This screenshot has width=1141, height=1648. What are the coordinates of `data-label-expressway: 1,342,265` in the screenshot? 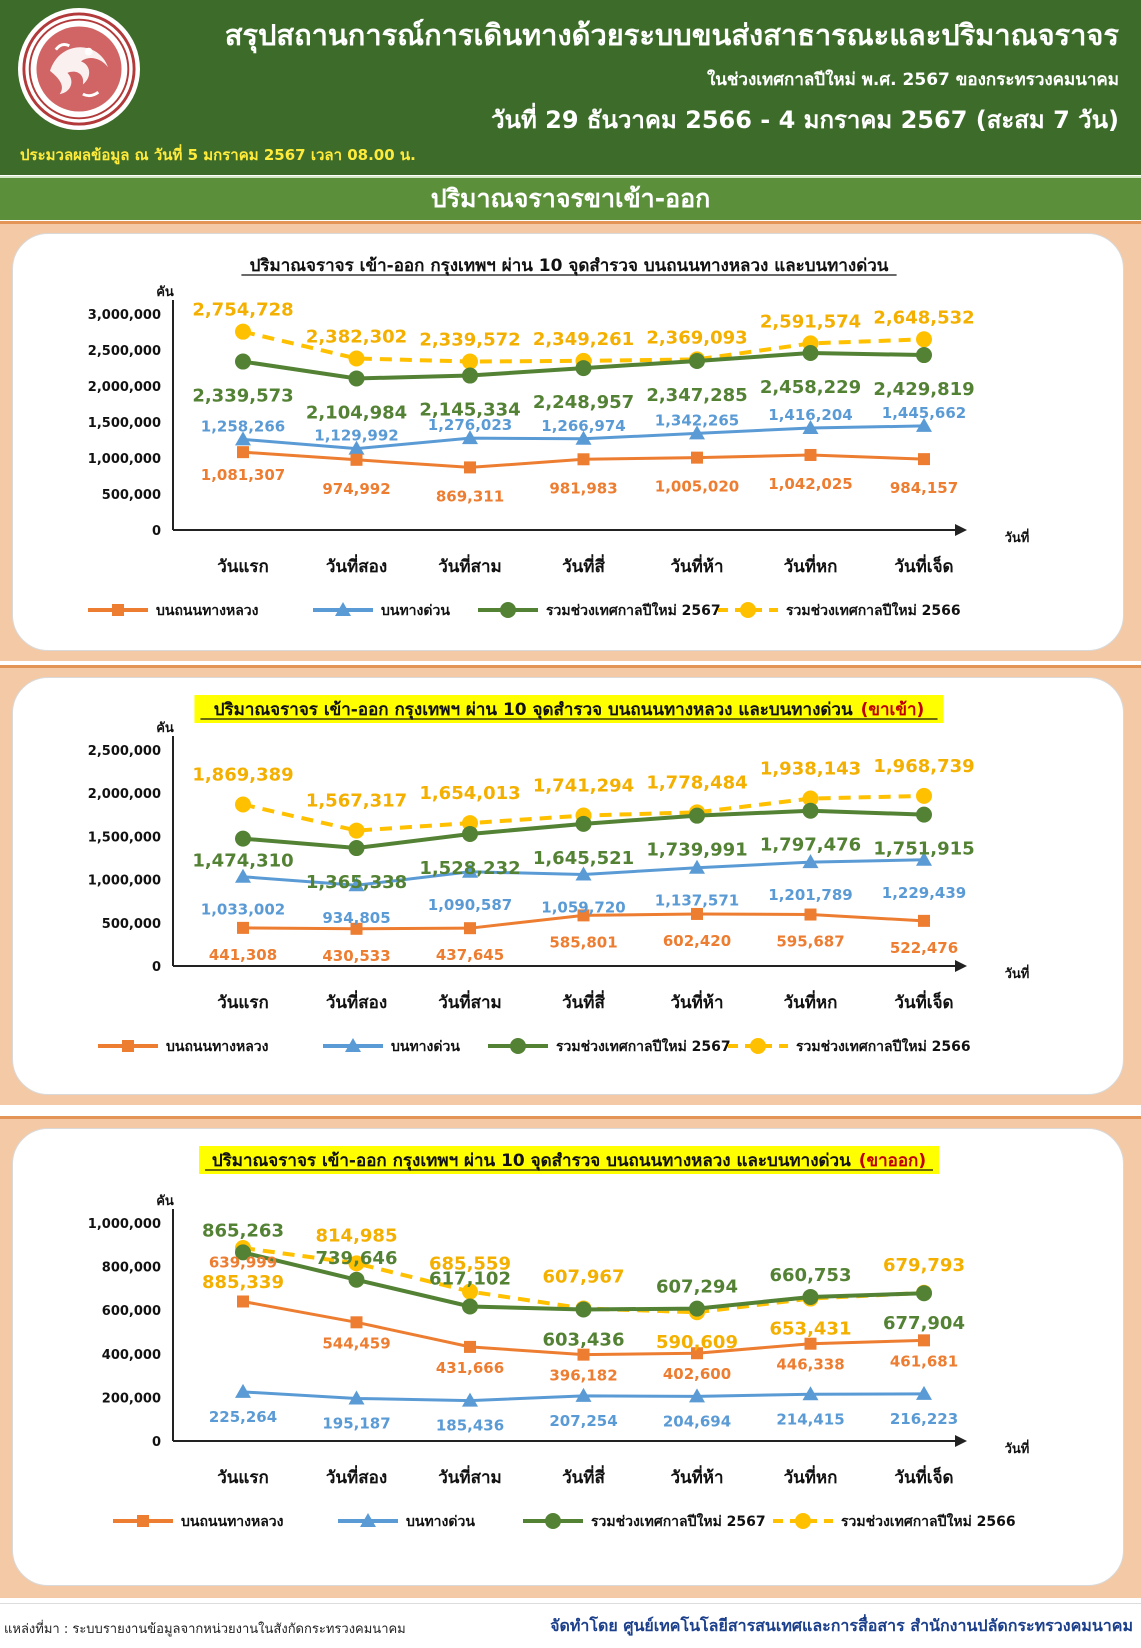 It's located at (697, 420).